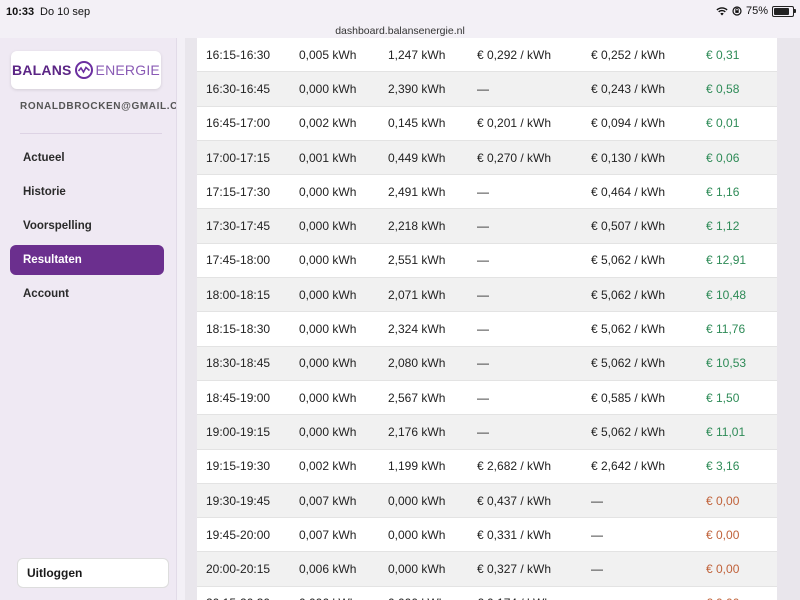 The width and height of the screenshot is (800, 600). What do you see at coordinates (87, 260) in the screenshot?
I see `sidebar-item-resultaten: Resultaten` at bounding box center [87, 260].